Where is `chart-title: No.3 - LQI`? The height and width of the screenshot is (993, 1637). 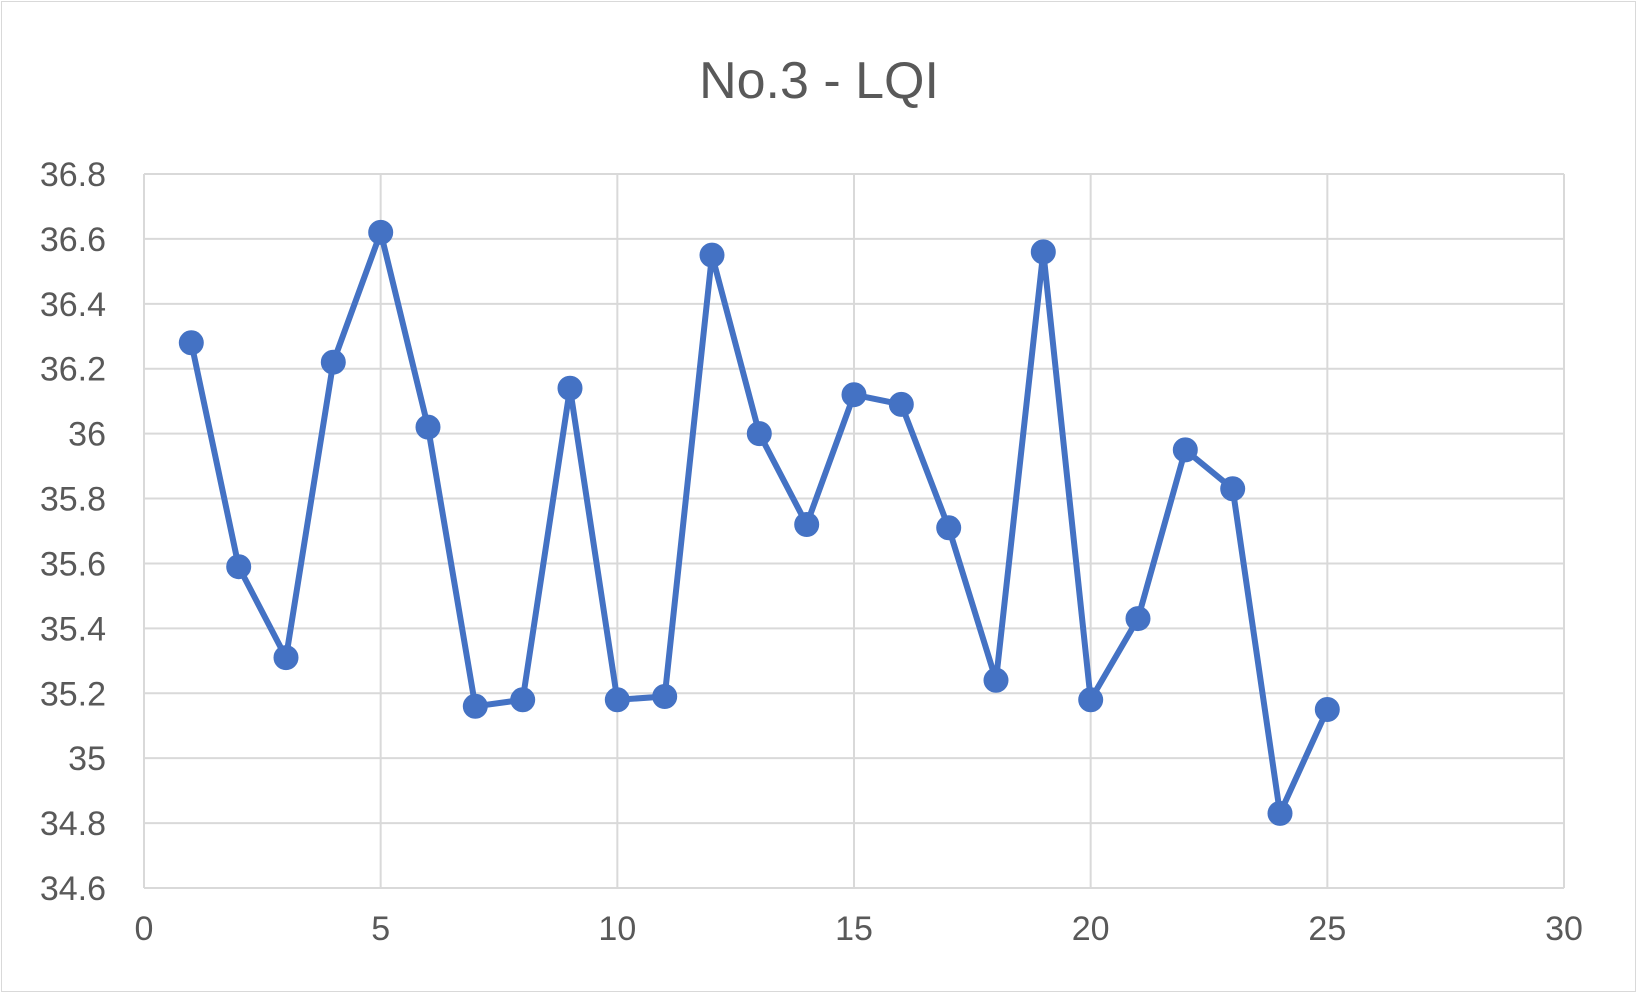 chart-title: No.3 - LQI is located at coordinates (819, 81).